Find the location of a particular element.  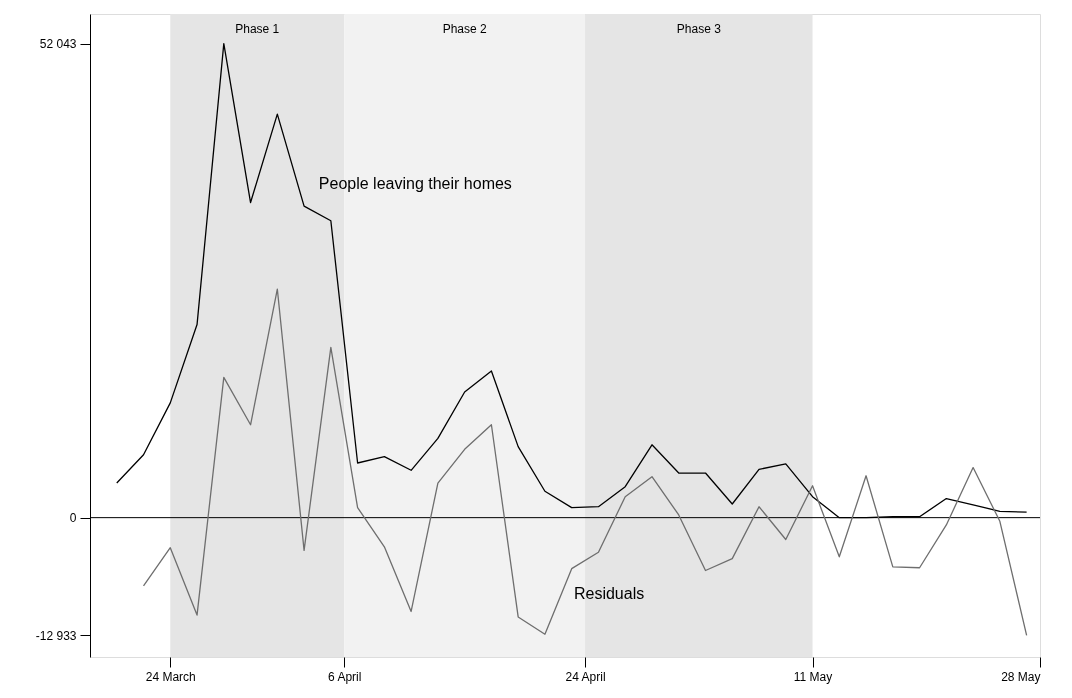

band-label: Phase 1 is located at coordinates (257, 29).